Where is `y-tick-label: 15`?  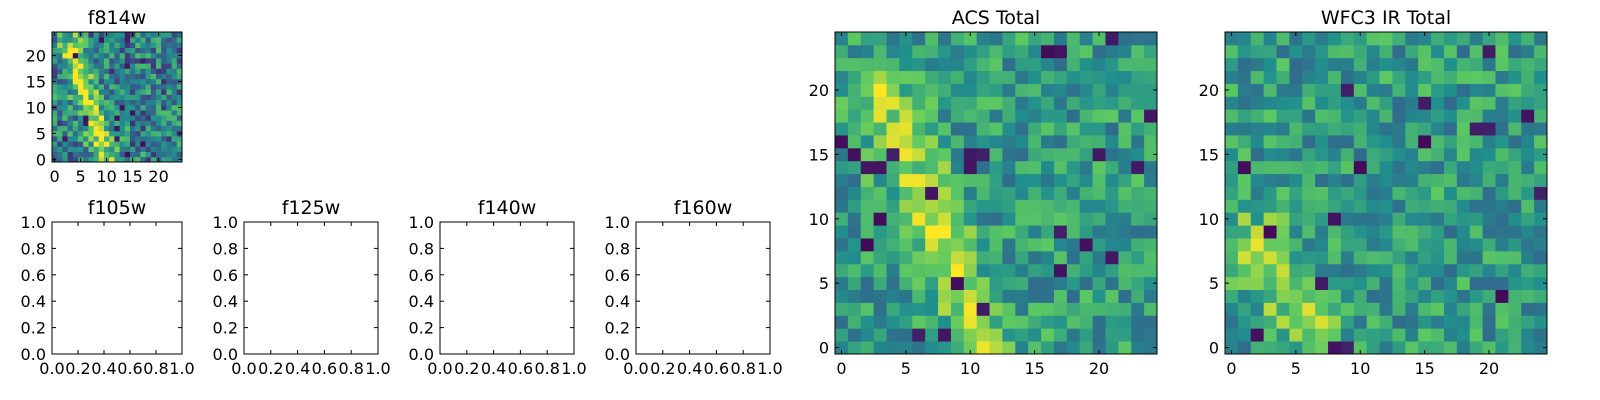 y-tick-label: 15 is located at coordinates (36, 81).